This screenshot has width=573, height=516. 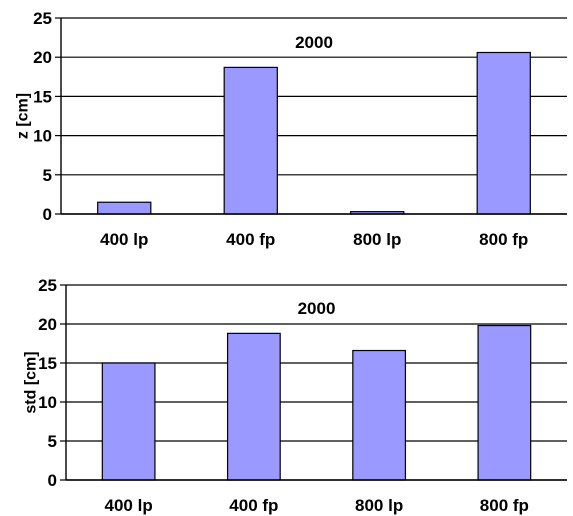 I want to click on y-axis-label: z [cm], so click(x=23, y=116).